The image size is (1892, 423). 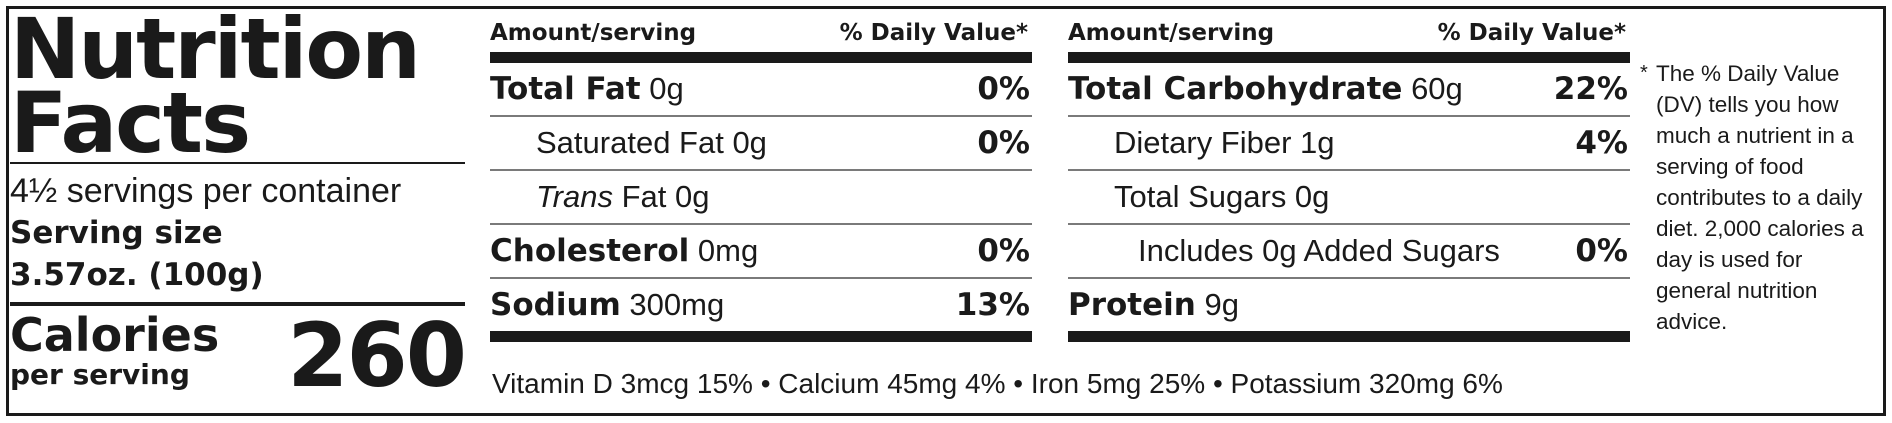 I want to click on calories-value: 260, so click(x=377, y=355).